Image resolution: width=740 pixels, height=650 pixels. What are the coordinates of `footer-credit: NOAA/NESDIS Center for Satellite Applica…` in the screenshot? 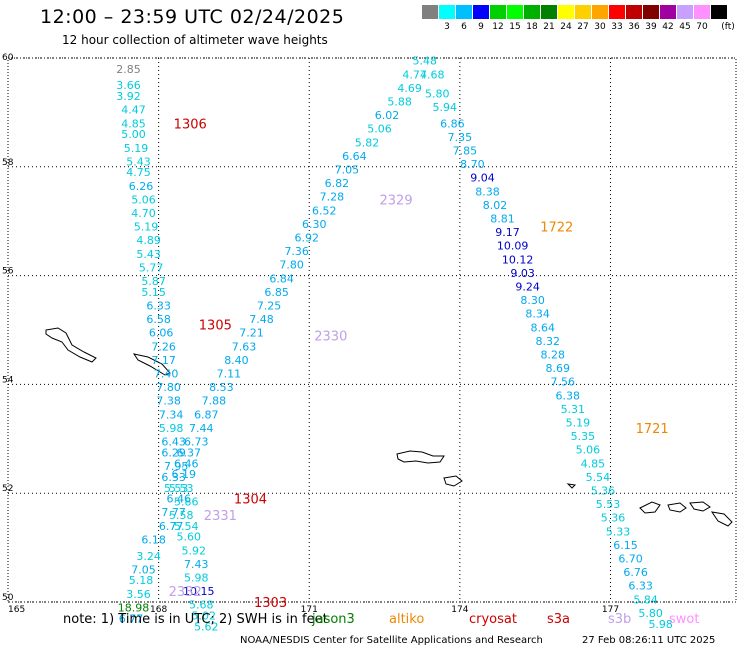 It's located at (391, 640).